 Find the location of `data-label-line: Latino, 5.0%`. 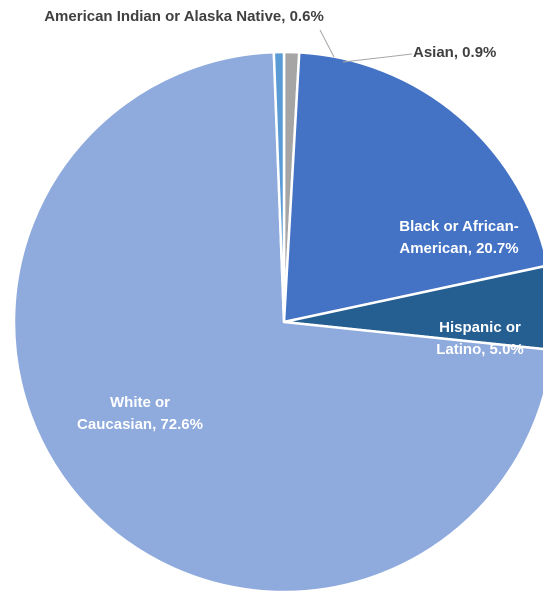

data-label-line: Latino, 5.0% is located at coordinates (480, 349).